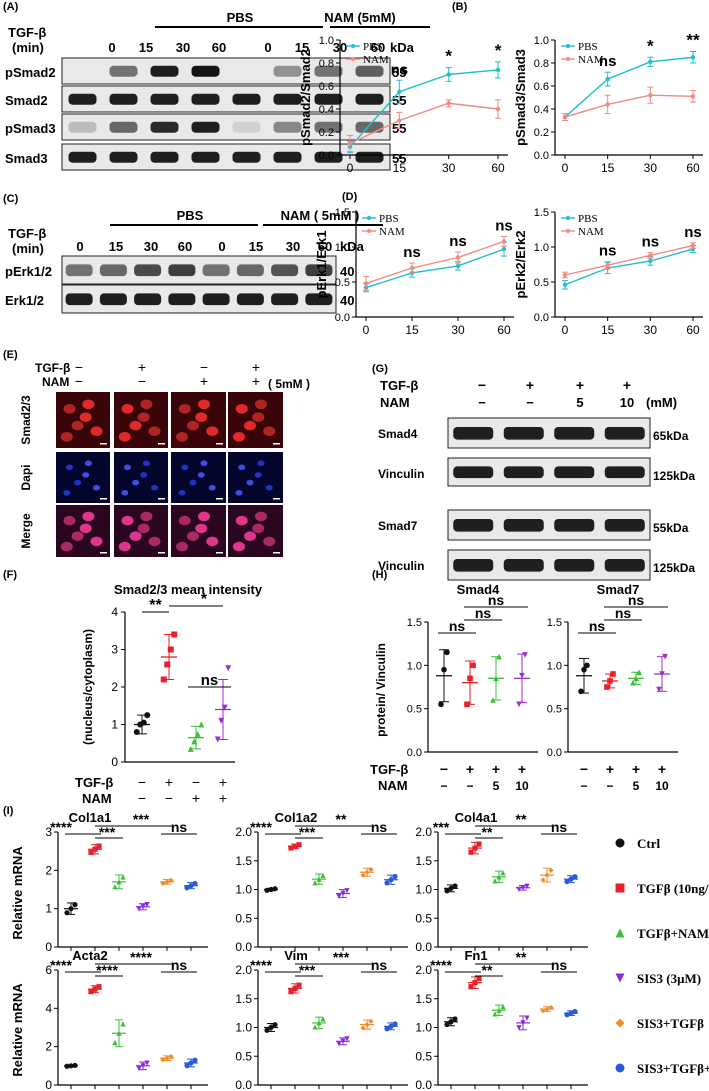 This screenshot has height=1091, width=709. I want to click on blot-a-2-band, so click(82, 127).